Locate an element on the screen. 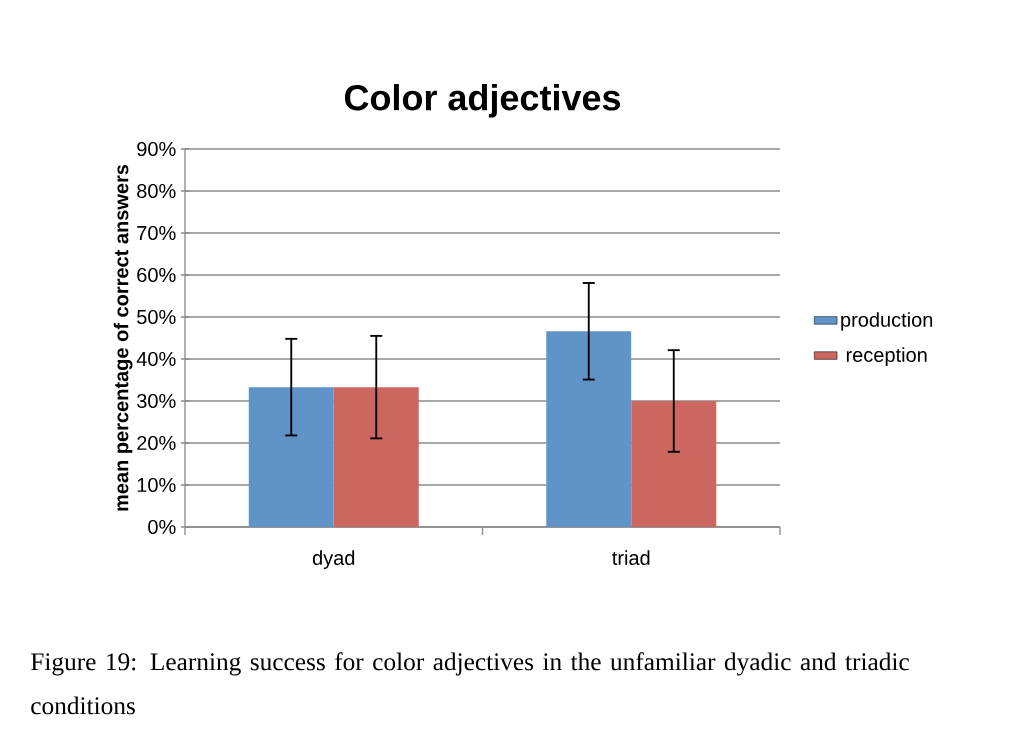 This screenshot has height=730, width=1021. y-tick-label: 40% is located at coordinates (156, 359).